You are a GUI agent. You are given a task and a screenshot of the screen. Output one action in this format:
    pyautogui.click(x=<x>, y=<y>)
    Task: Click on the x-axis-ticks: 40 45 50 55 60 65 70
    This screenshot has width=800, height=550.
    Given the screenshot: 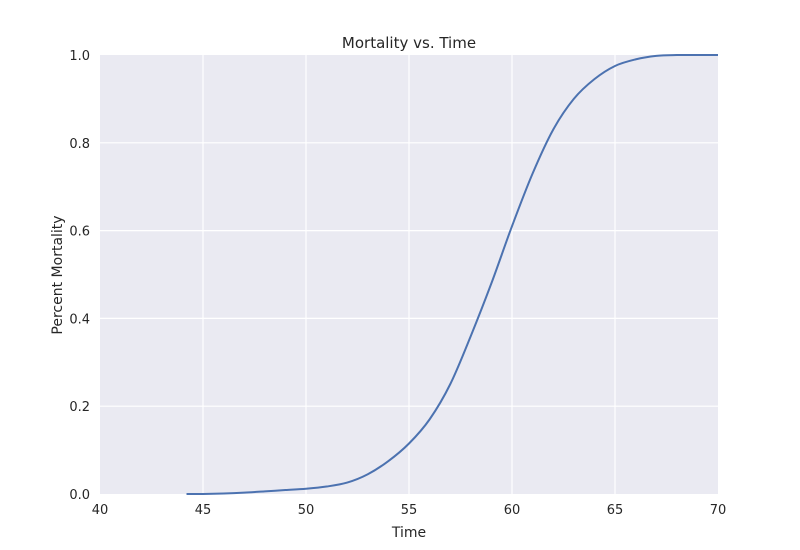 What is the action you would take?
    pyautogui.click(x=409, y=510)
    